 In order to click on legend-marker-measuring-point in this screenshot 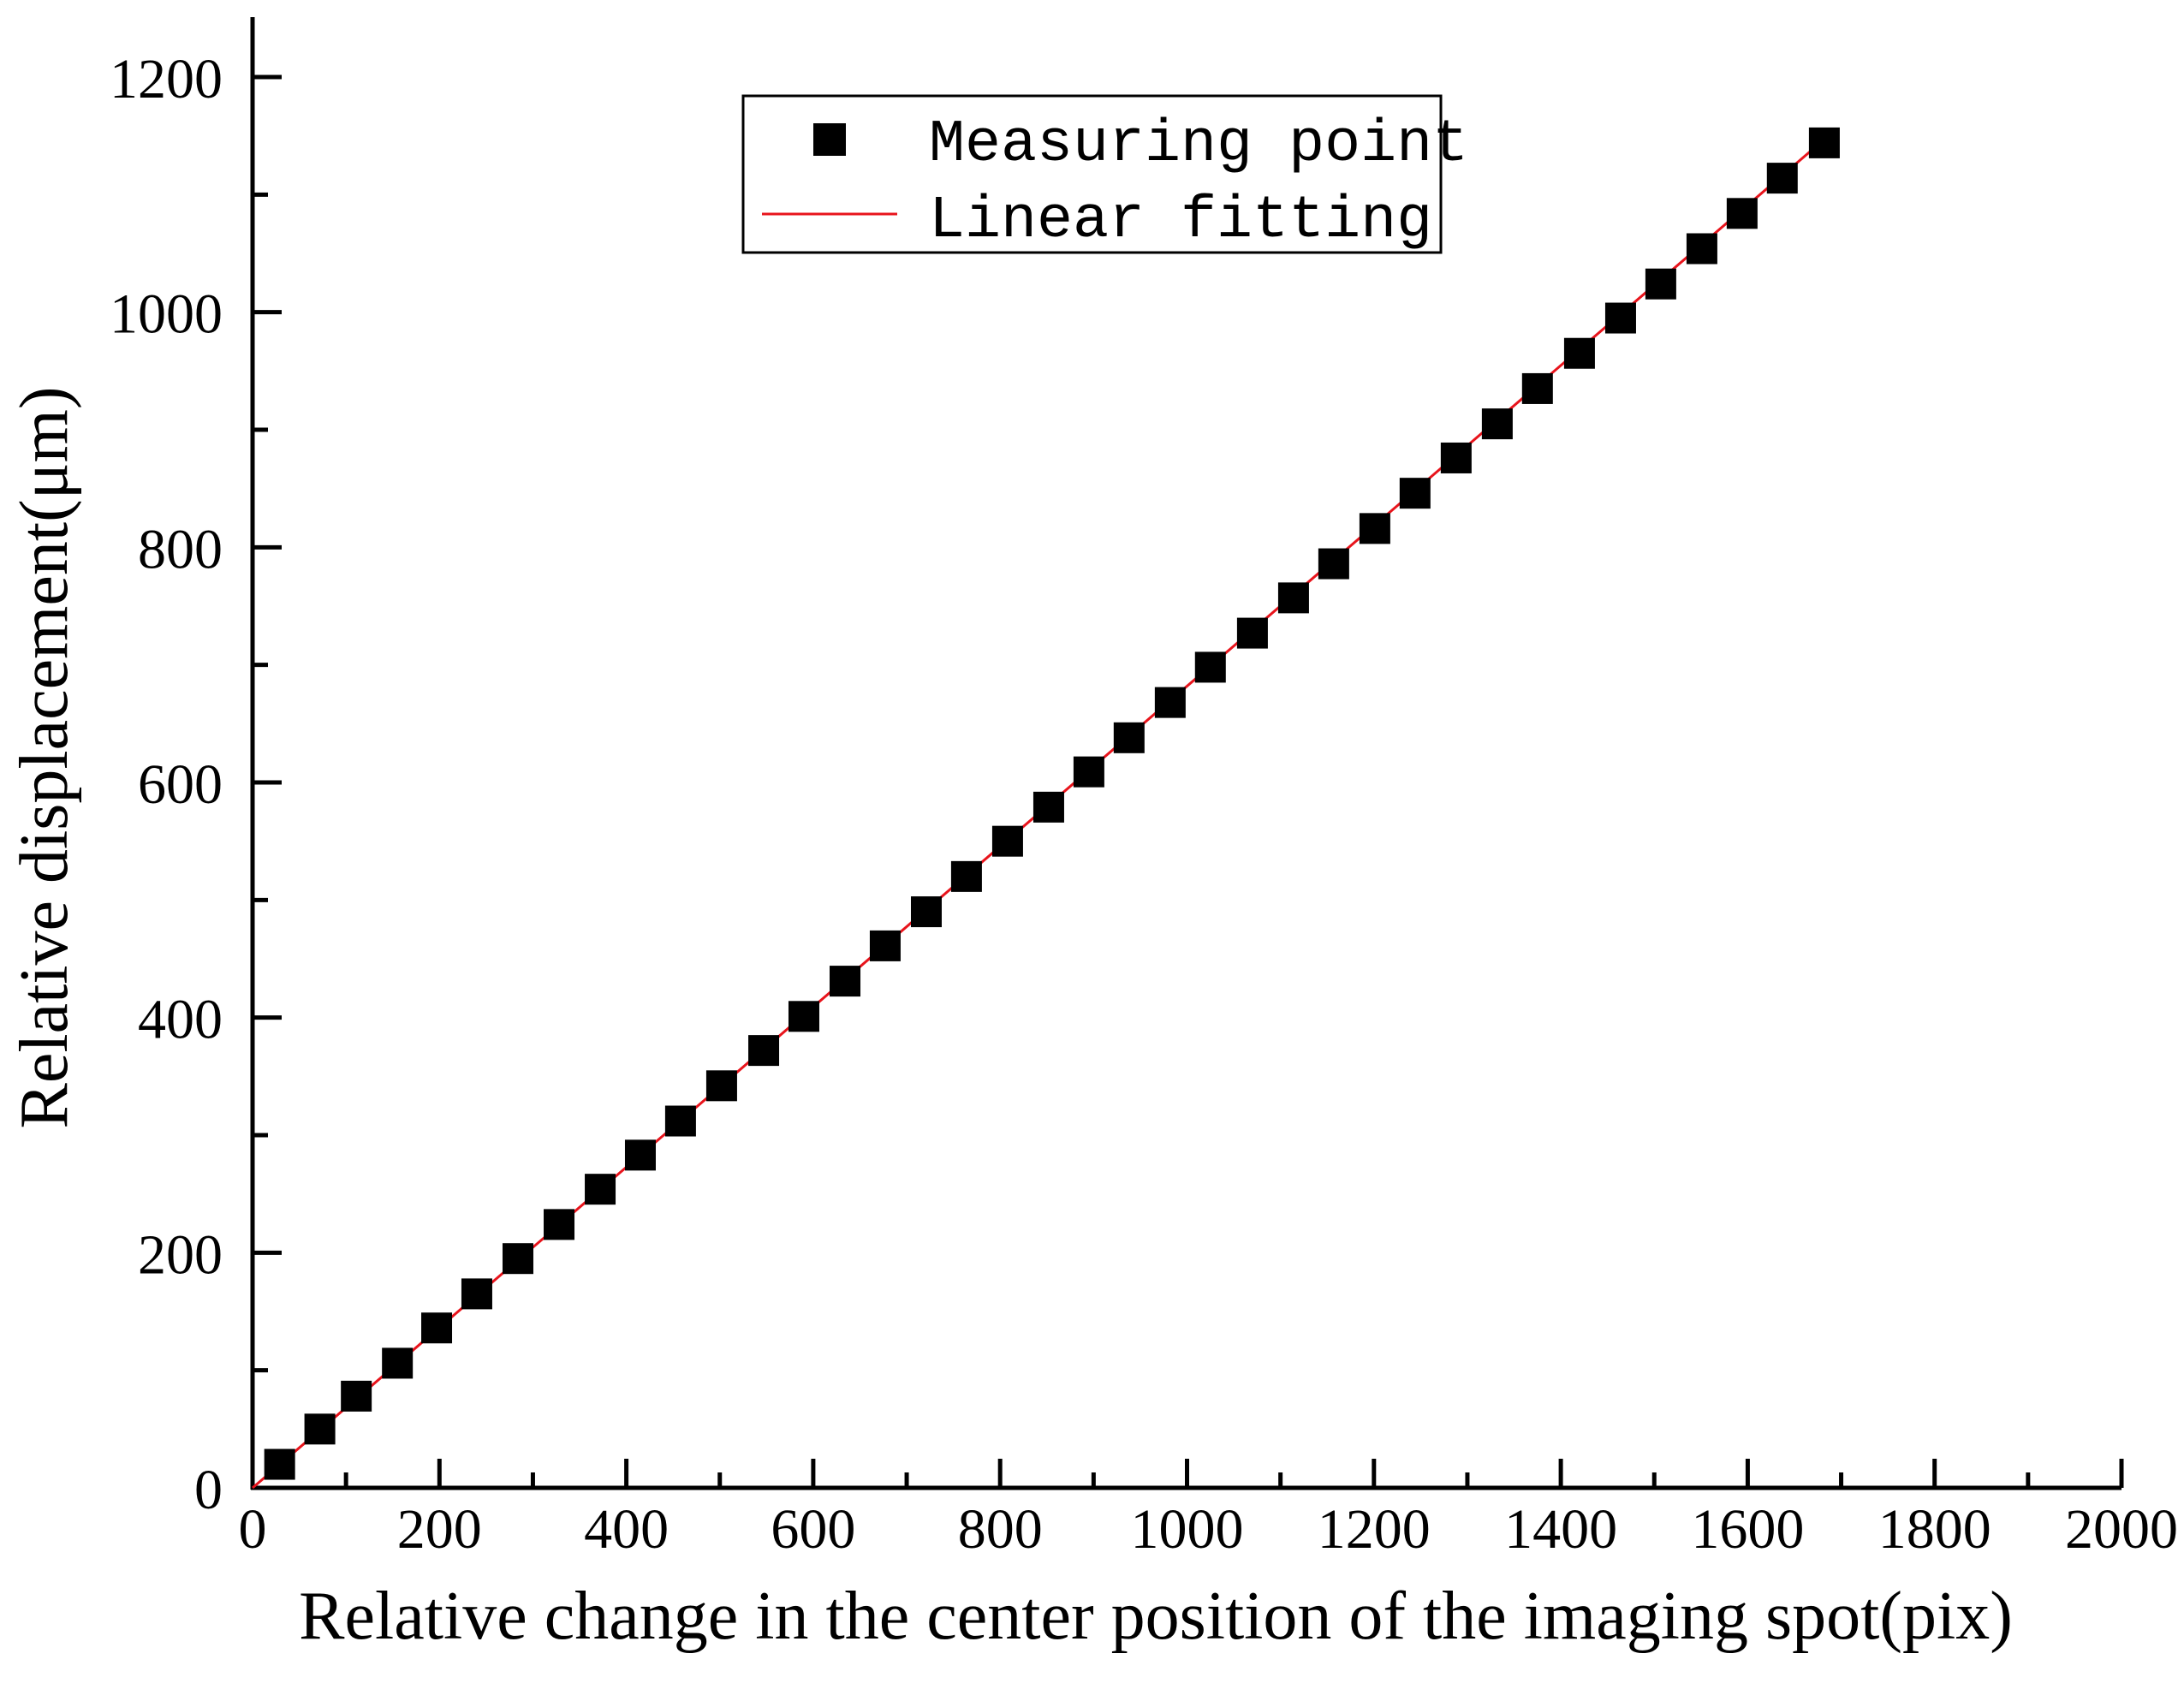, I will do `click(829, 139)`.